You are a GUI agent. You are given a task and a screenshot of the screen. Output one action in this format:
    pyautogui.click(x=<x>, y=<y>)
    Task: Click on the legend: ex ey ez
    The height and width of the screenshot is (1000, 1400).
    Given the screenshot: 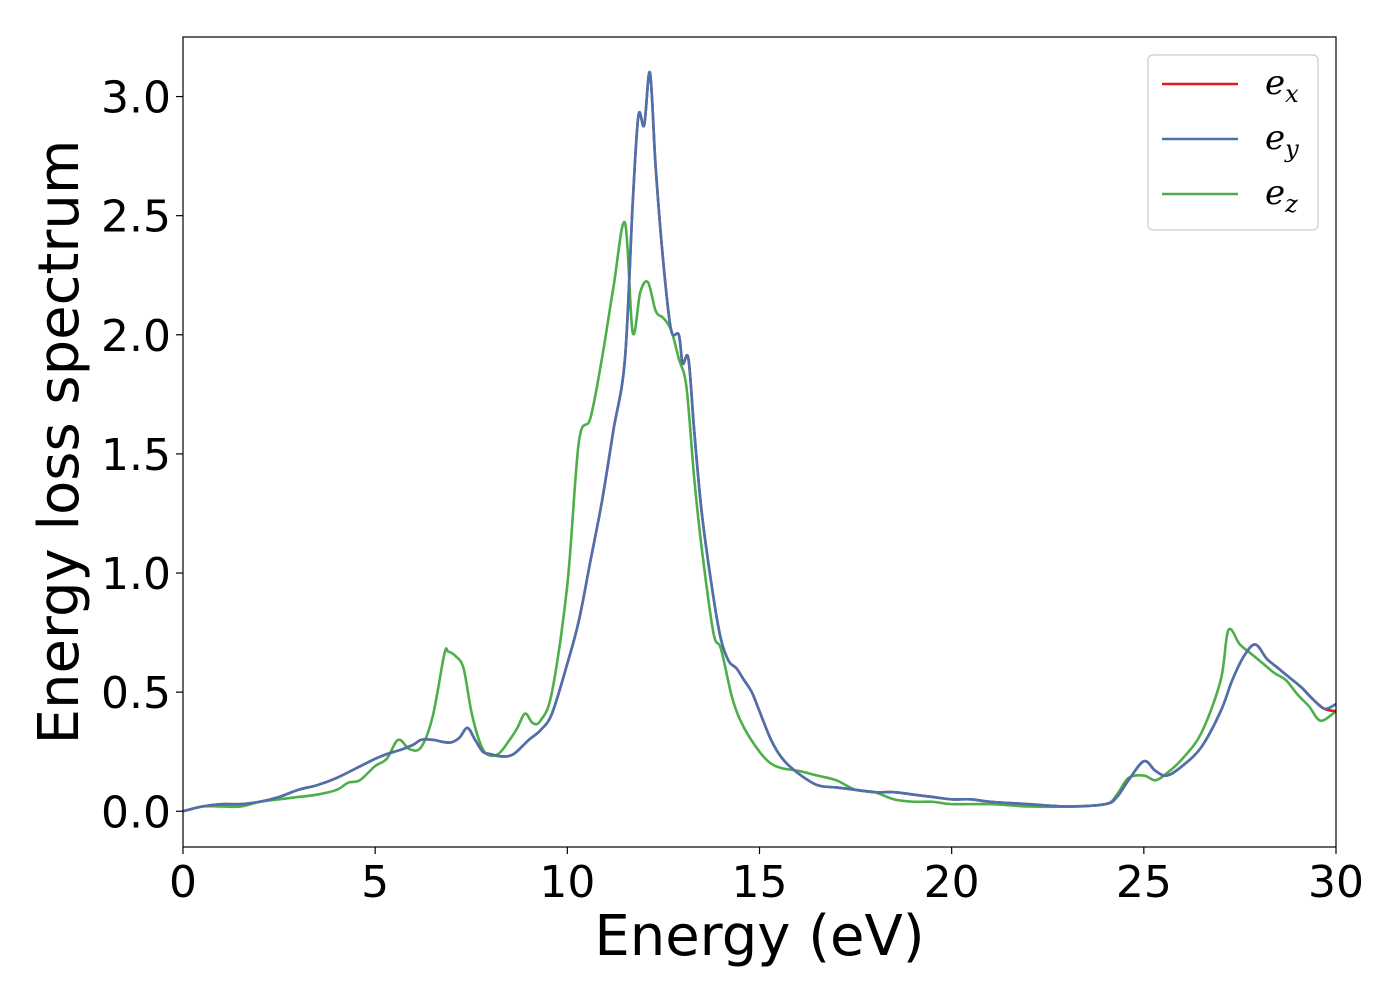 What is the action you would take?
    pyautogui.click(x=1233, y=142)
    